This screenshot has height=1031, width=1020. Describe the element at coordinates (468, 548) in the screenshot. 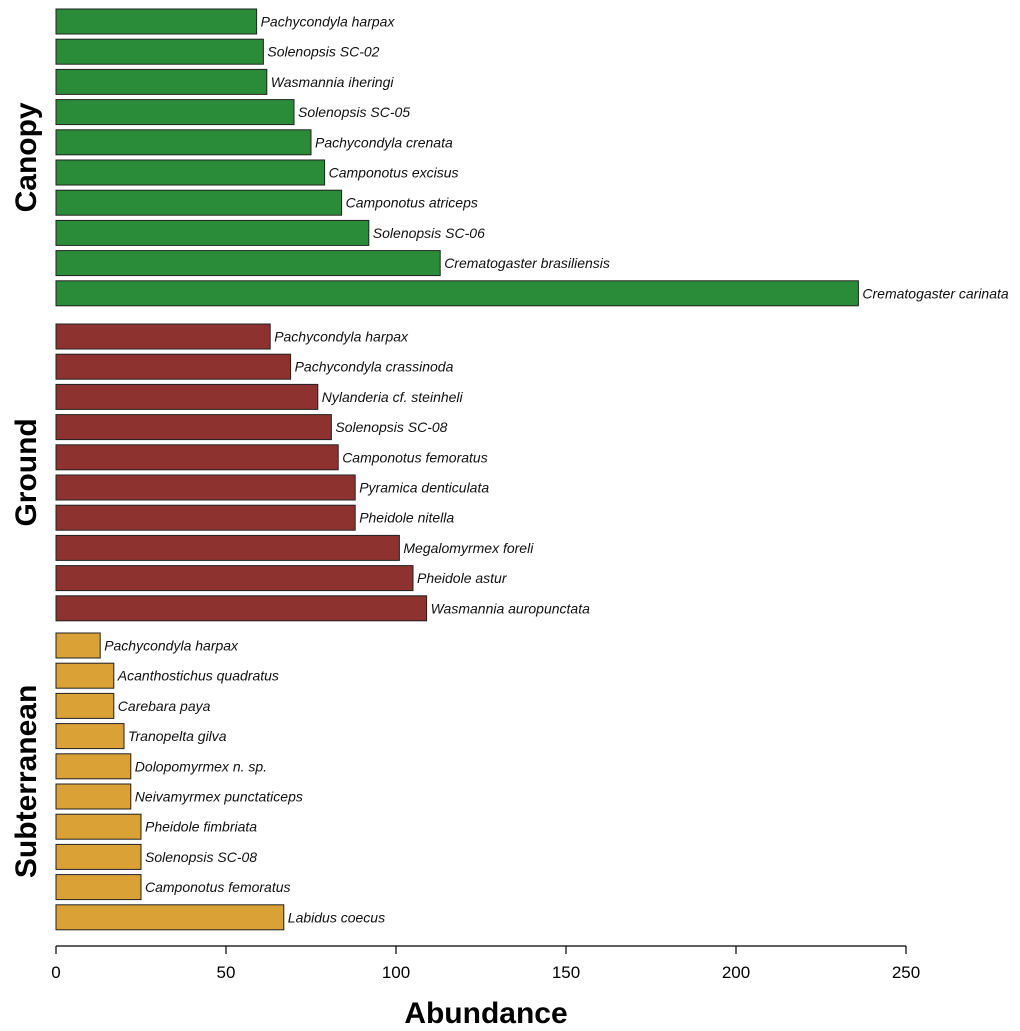

I see `bar-label: Megalomyrmex foreli` at that location.